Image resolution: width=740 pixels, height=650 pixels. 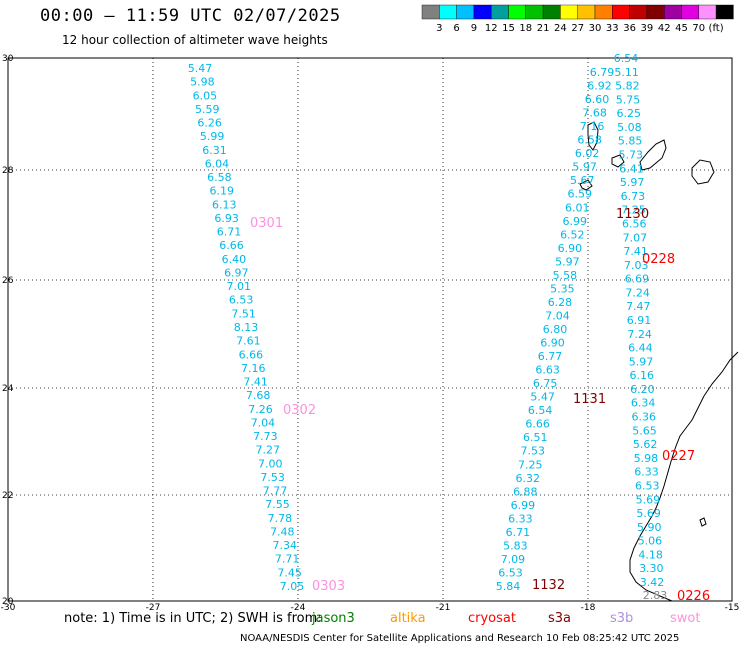 What do you see at coordinates (474, 28) in the screenshot?
I see `colorbar-tick-label: 9` at bounding box center [474, 28].